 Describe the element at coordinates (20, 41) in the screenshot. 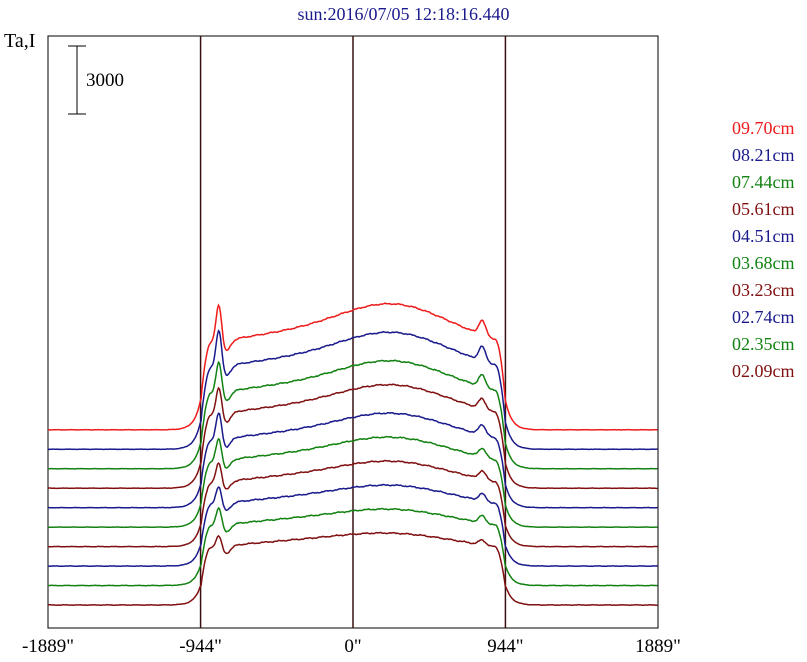

I see `y-axis-label: Ta,I` at that location.